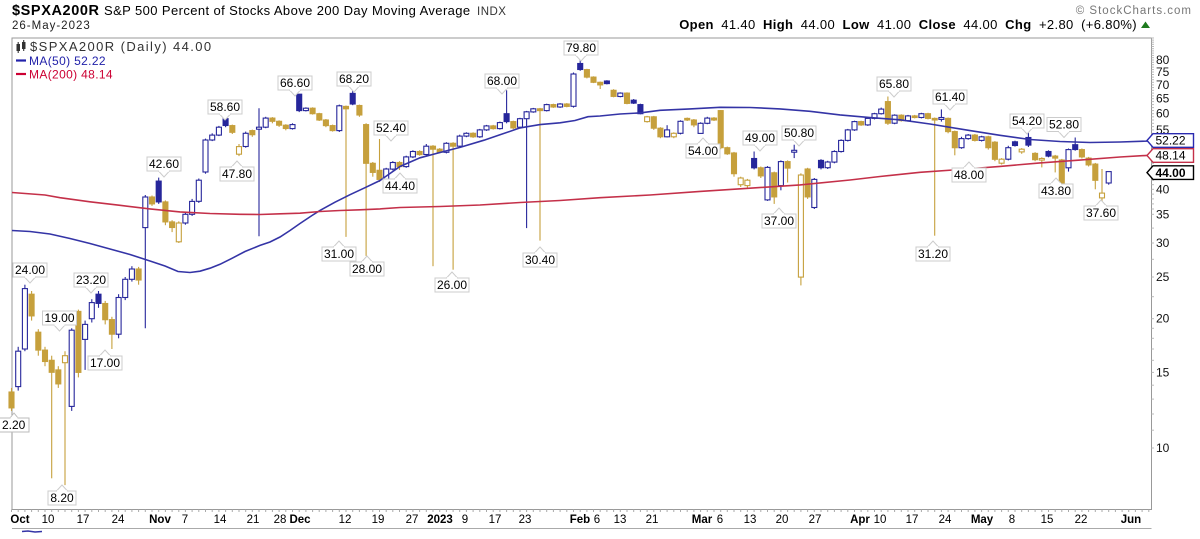  Describe the element at coordinates (339, 254) in the screenshot. I see `svg-text: 31.00` at that location.